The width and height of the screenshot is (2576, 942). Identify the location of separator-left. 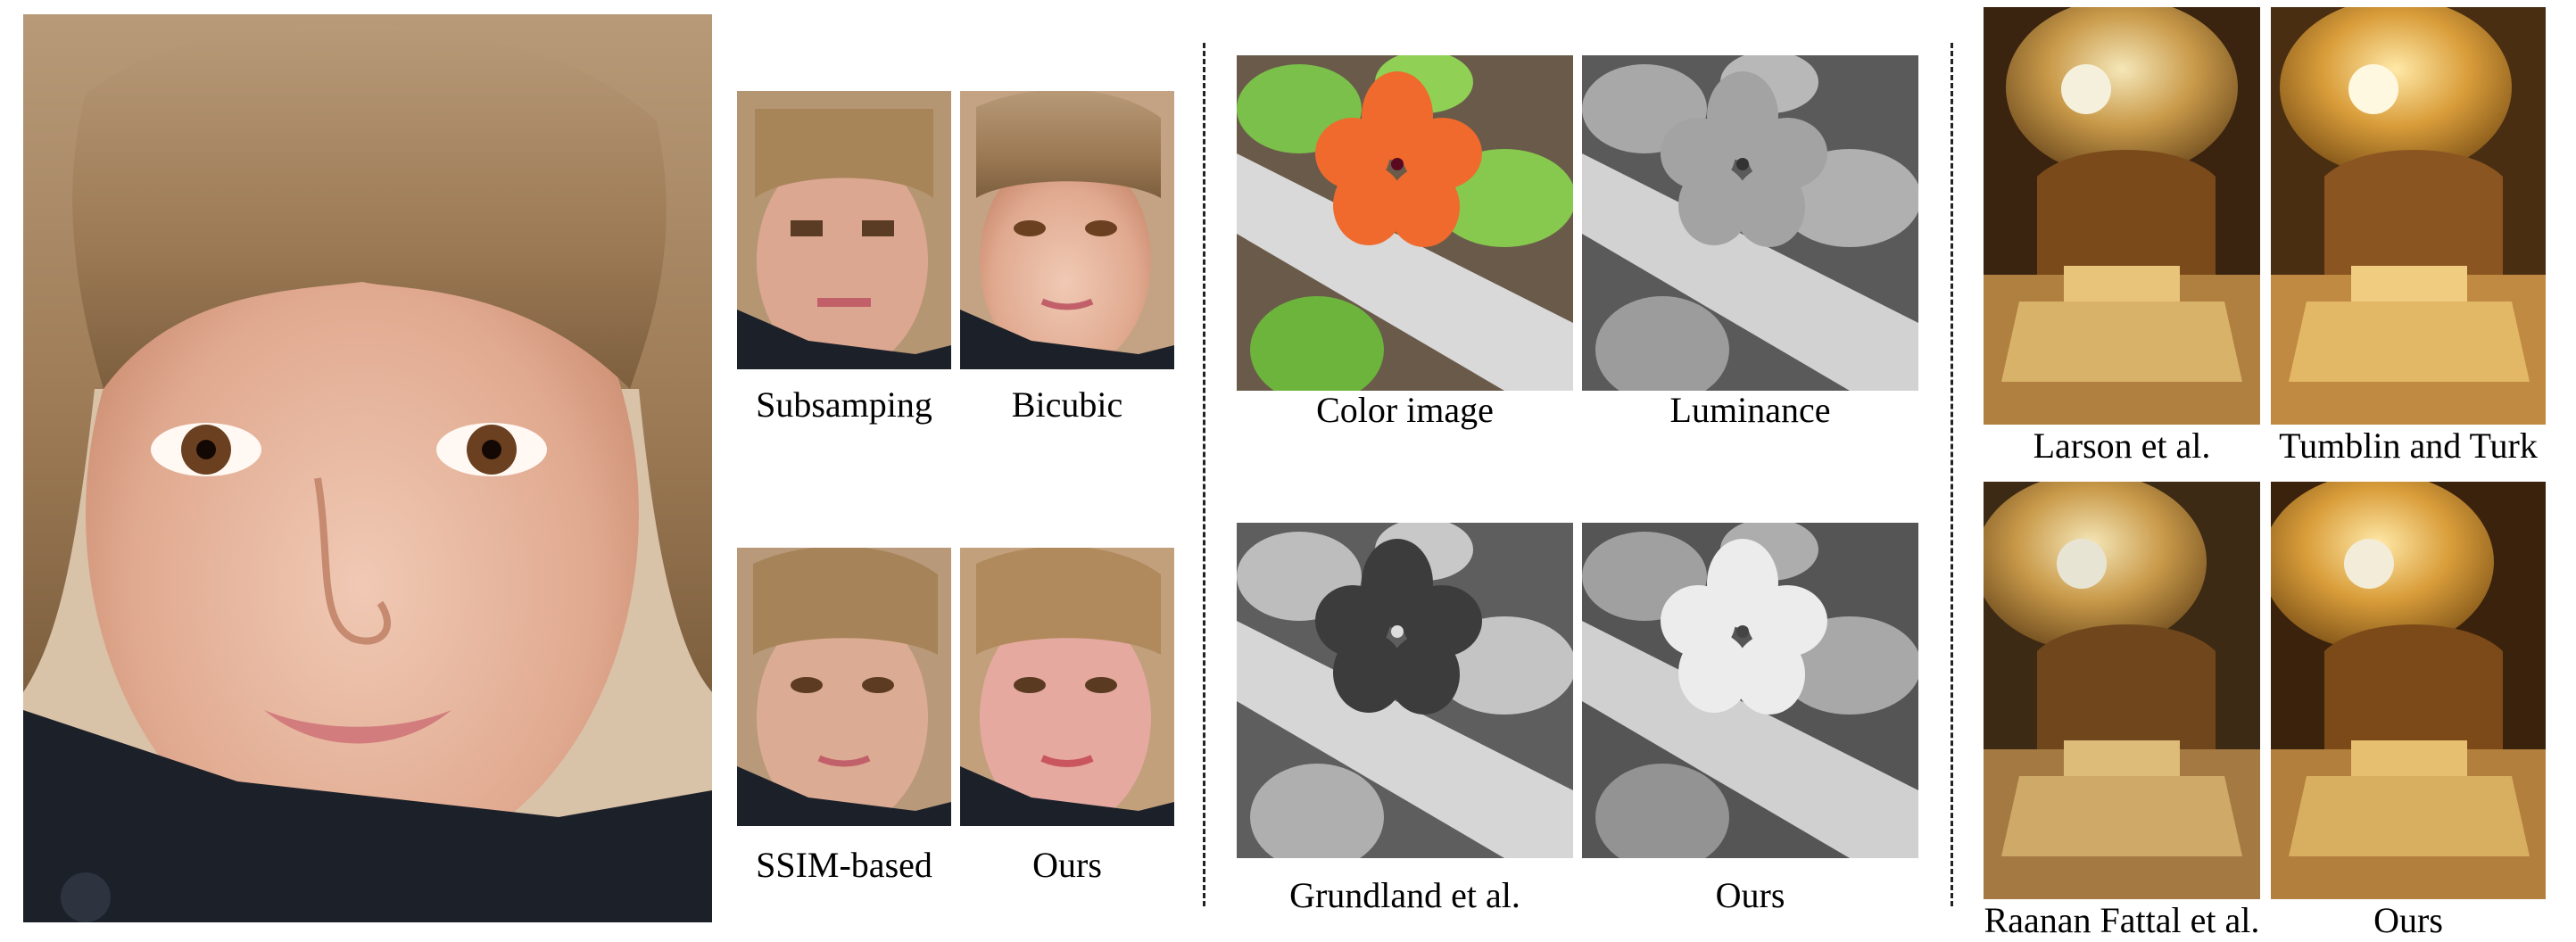
(1204, 474).